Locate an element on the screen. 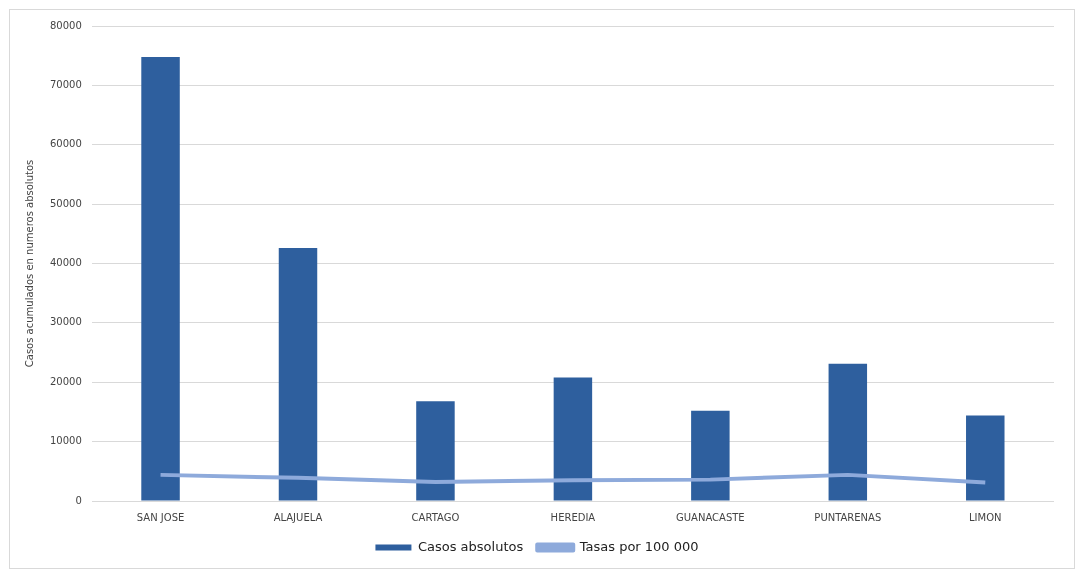 Image resolution: width=1086 pixels, height=578 pixels. x-tick-label: ALAJUELA is located at coordinates (298, 517).